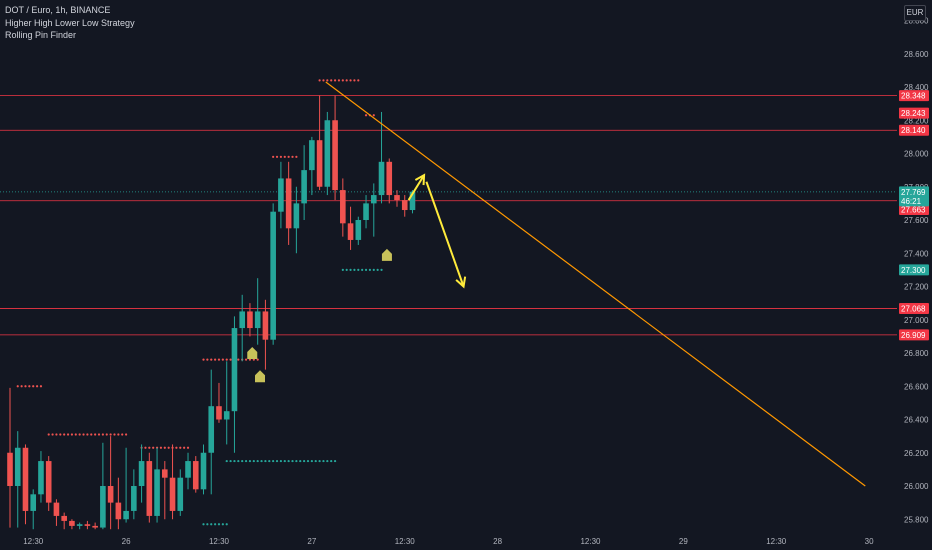  I want to click on indicator-hhll-label: Higher High Lower Low Strategy, so click(70, 23).